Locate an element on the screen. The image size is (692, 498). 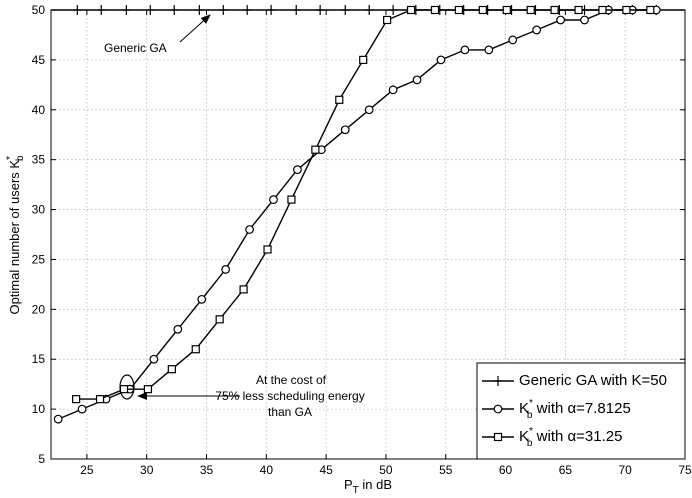
legend-markers is located at coordinates (498, 409).